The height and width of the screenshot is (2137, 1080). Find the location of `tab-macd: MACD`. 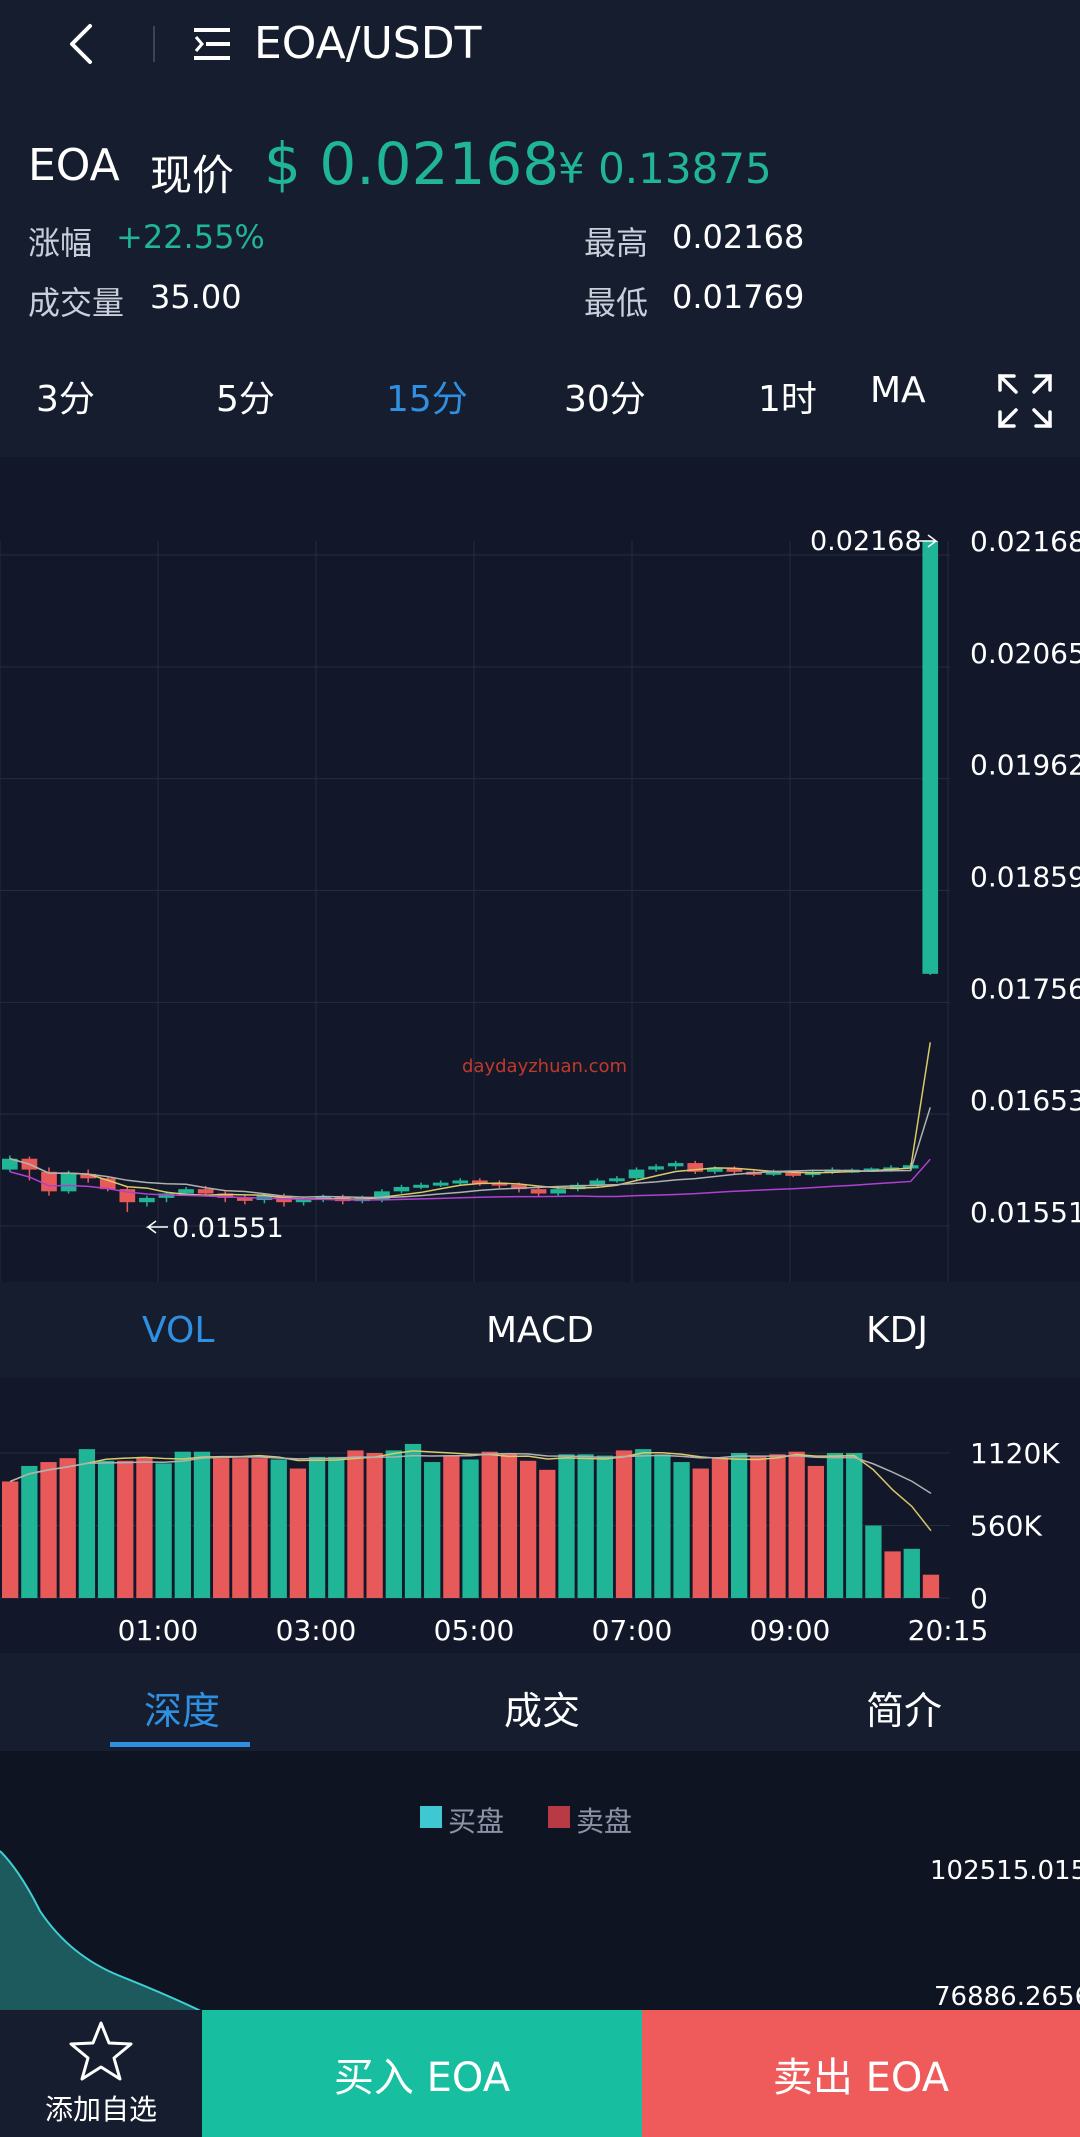

tab-macd: MACD is located at coordinates (540, 1330).